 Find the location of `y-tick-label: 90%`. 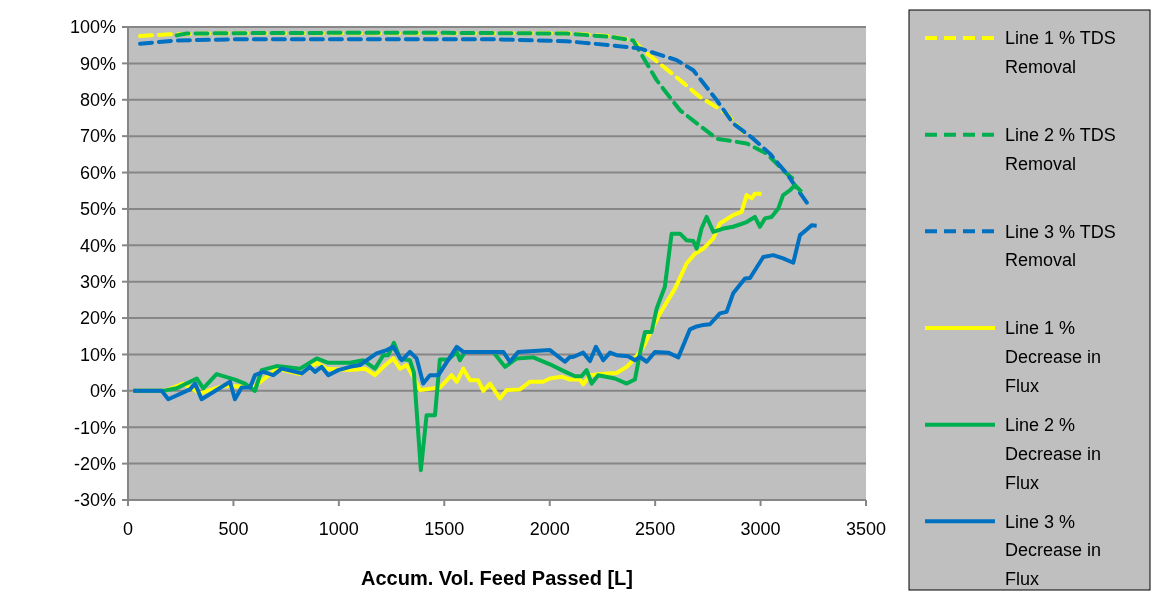

y-tick-label: 90% is located at coordinates (97, 63).